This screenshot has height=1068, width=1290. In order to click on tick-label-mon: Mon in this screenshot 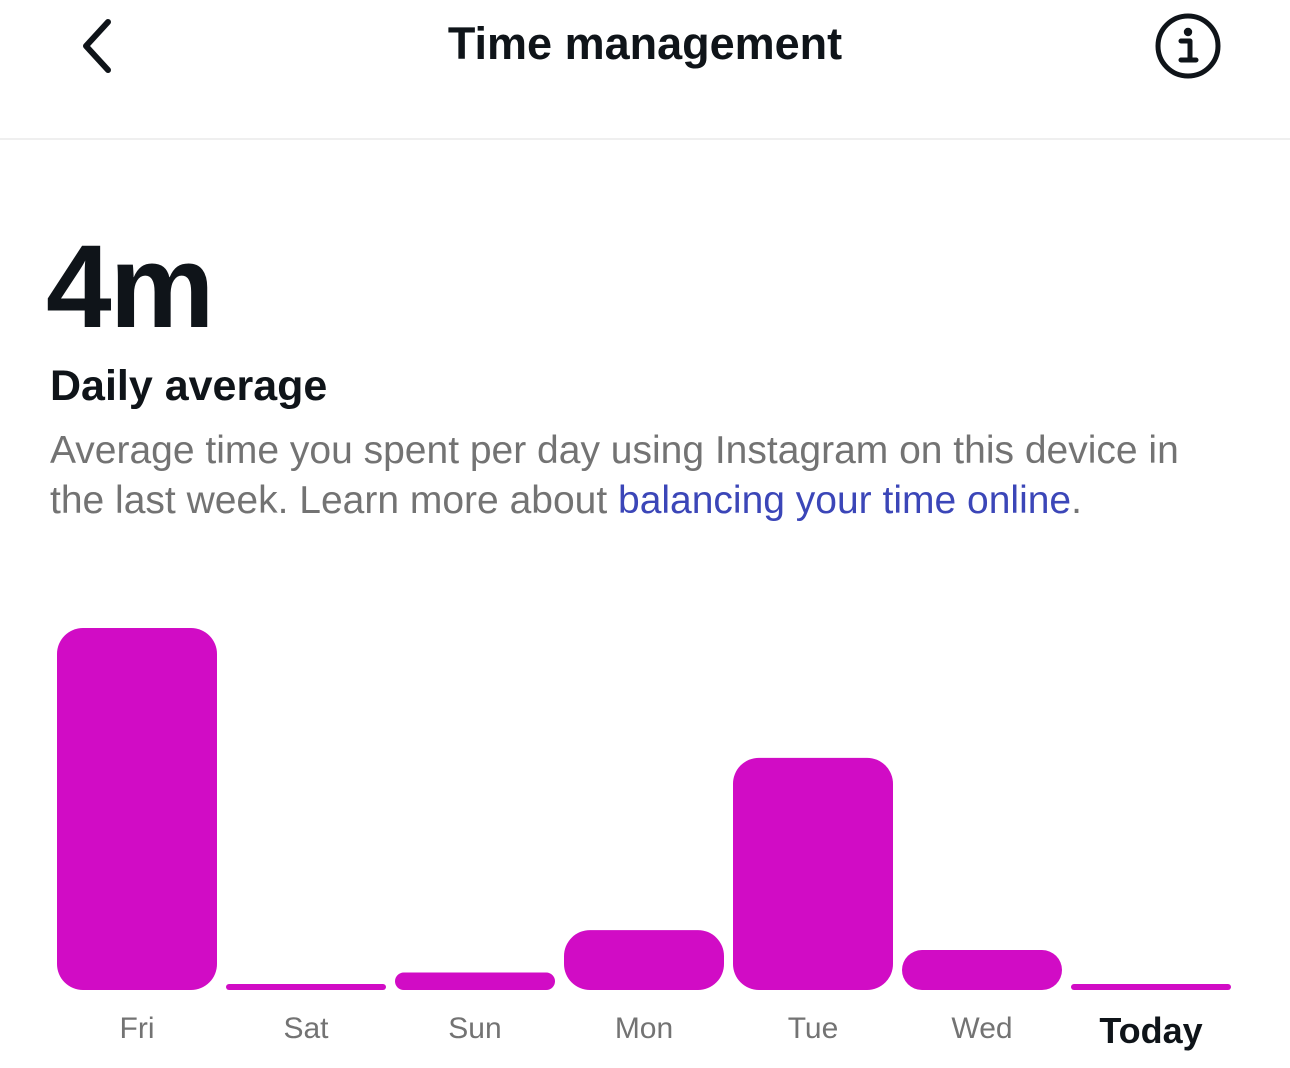, I will do `click(644, 1028)`.